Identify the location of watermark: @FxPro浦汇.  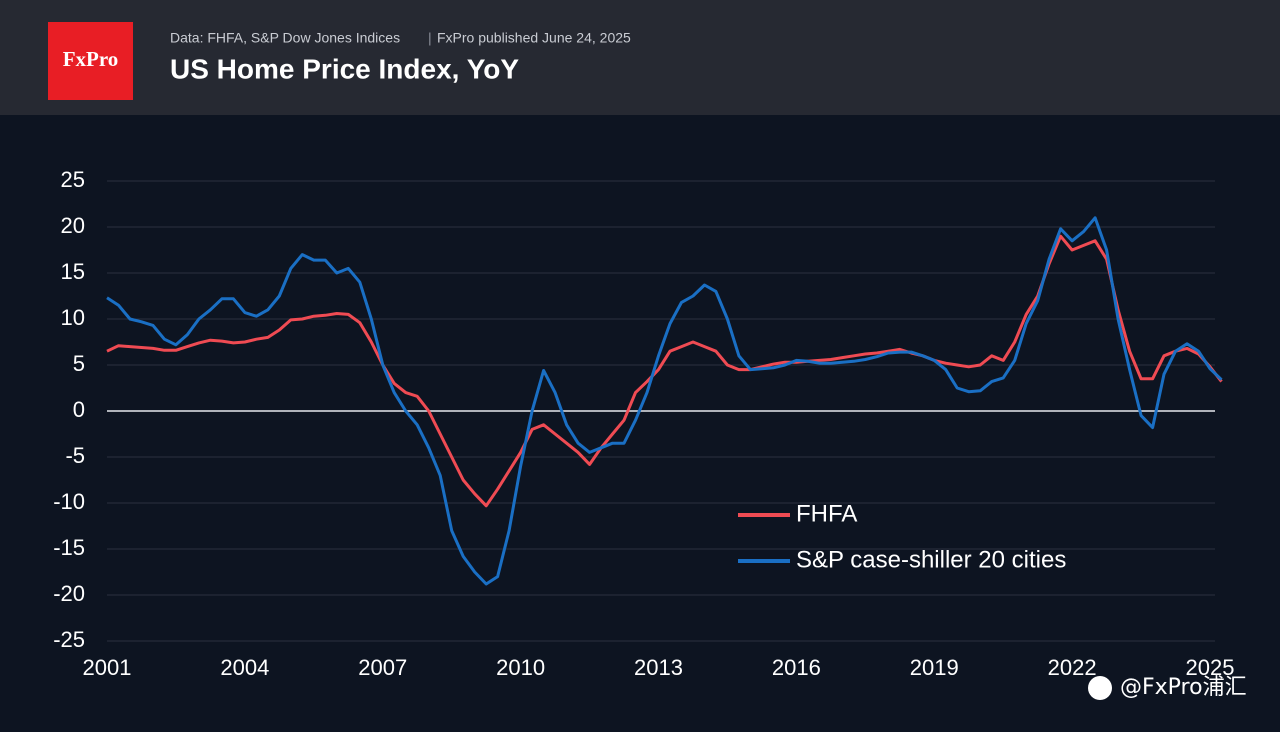
(1183, 687).